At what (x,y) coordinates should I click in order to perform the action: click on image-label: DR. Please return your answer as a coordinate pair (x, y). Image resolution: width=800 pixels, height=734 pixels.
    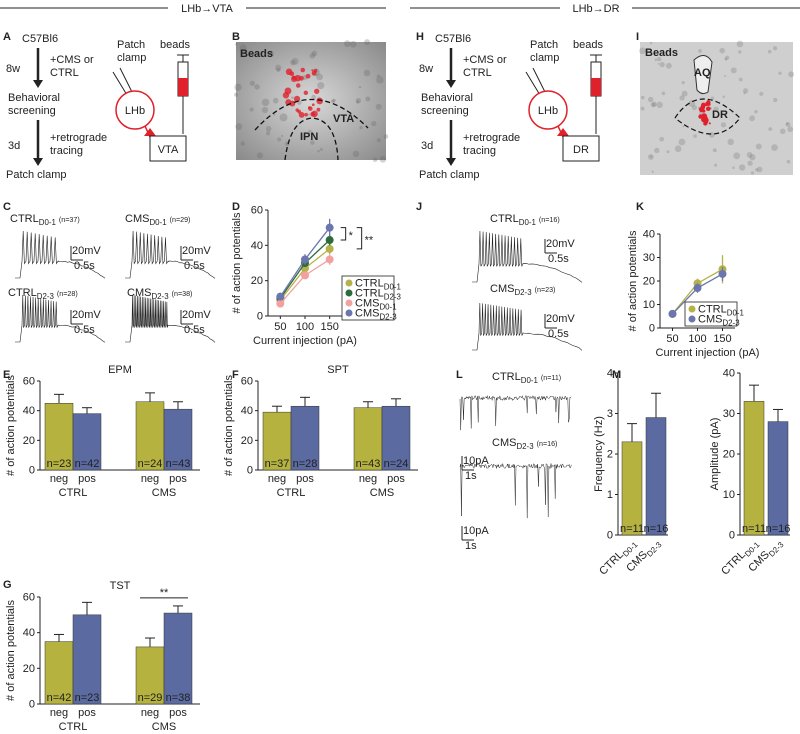
    Looking at the image, I should click on (720, 115).